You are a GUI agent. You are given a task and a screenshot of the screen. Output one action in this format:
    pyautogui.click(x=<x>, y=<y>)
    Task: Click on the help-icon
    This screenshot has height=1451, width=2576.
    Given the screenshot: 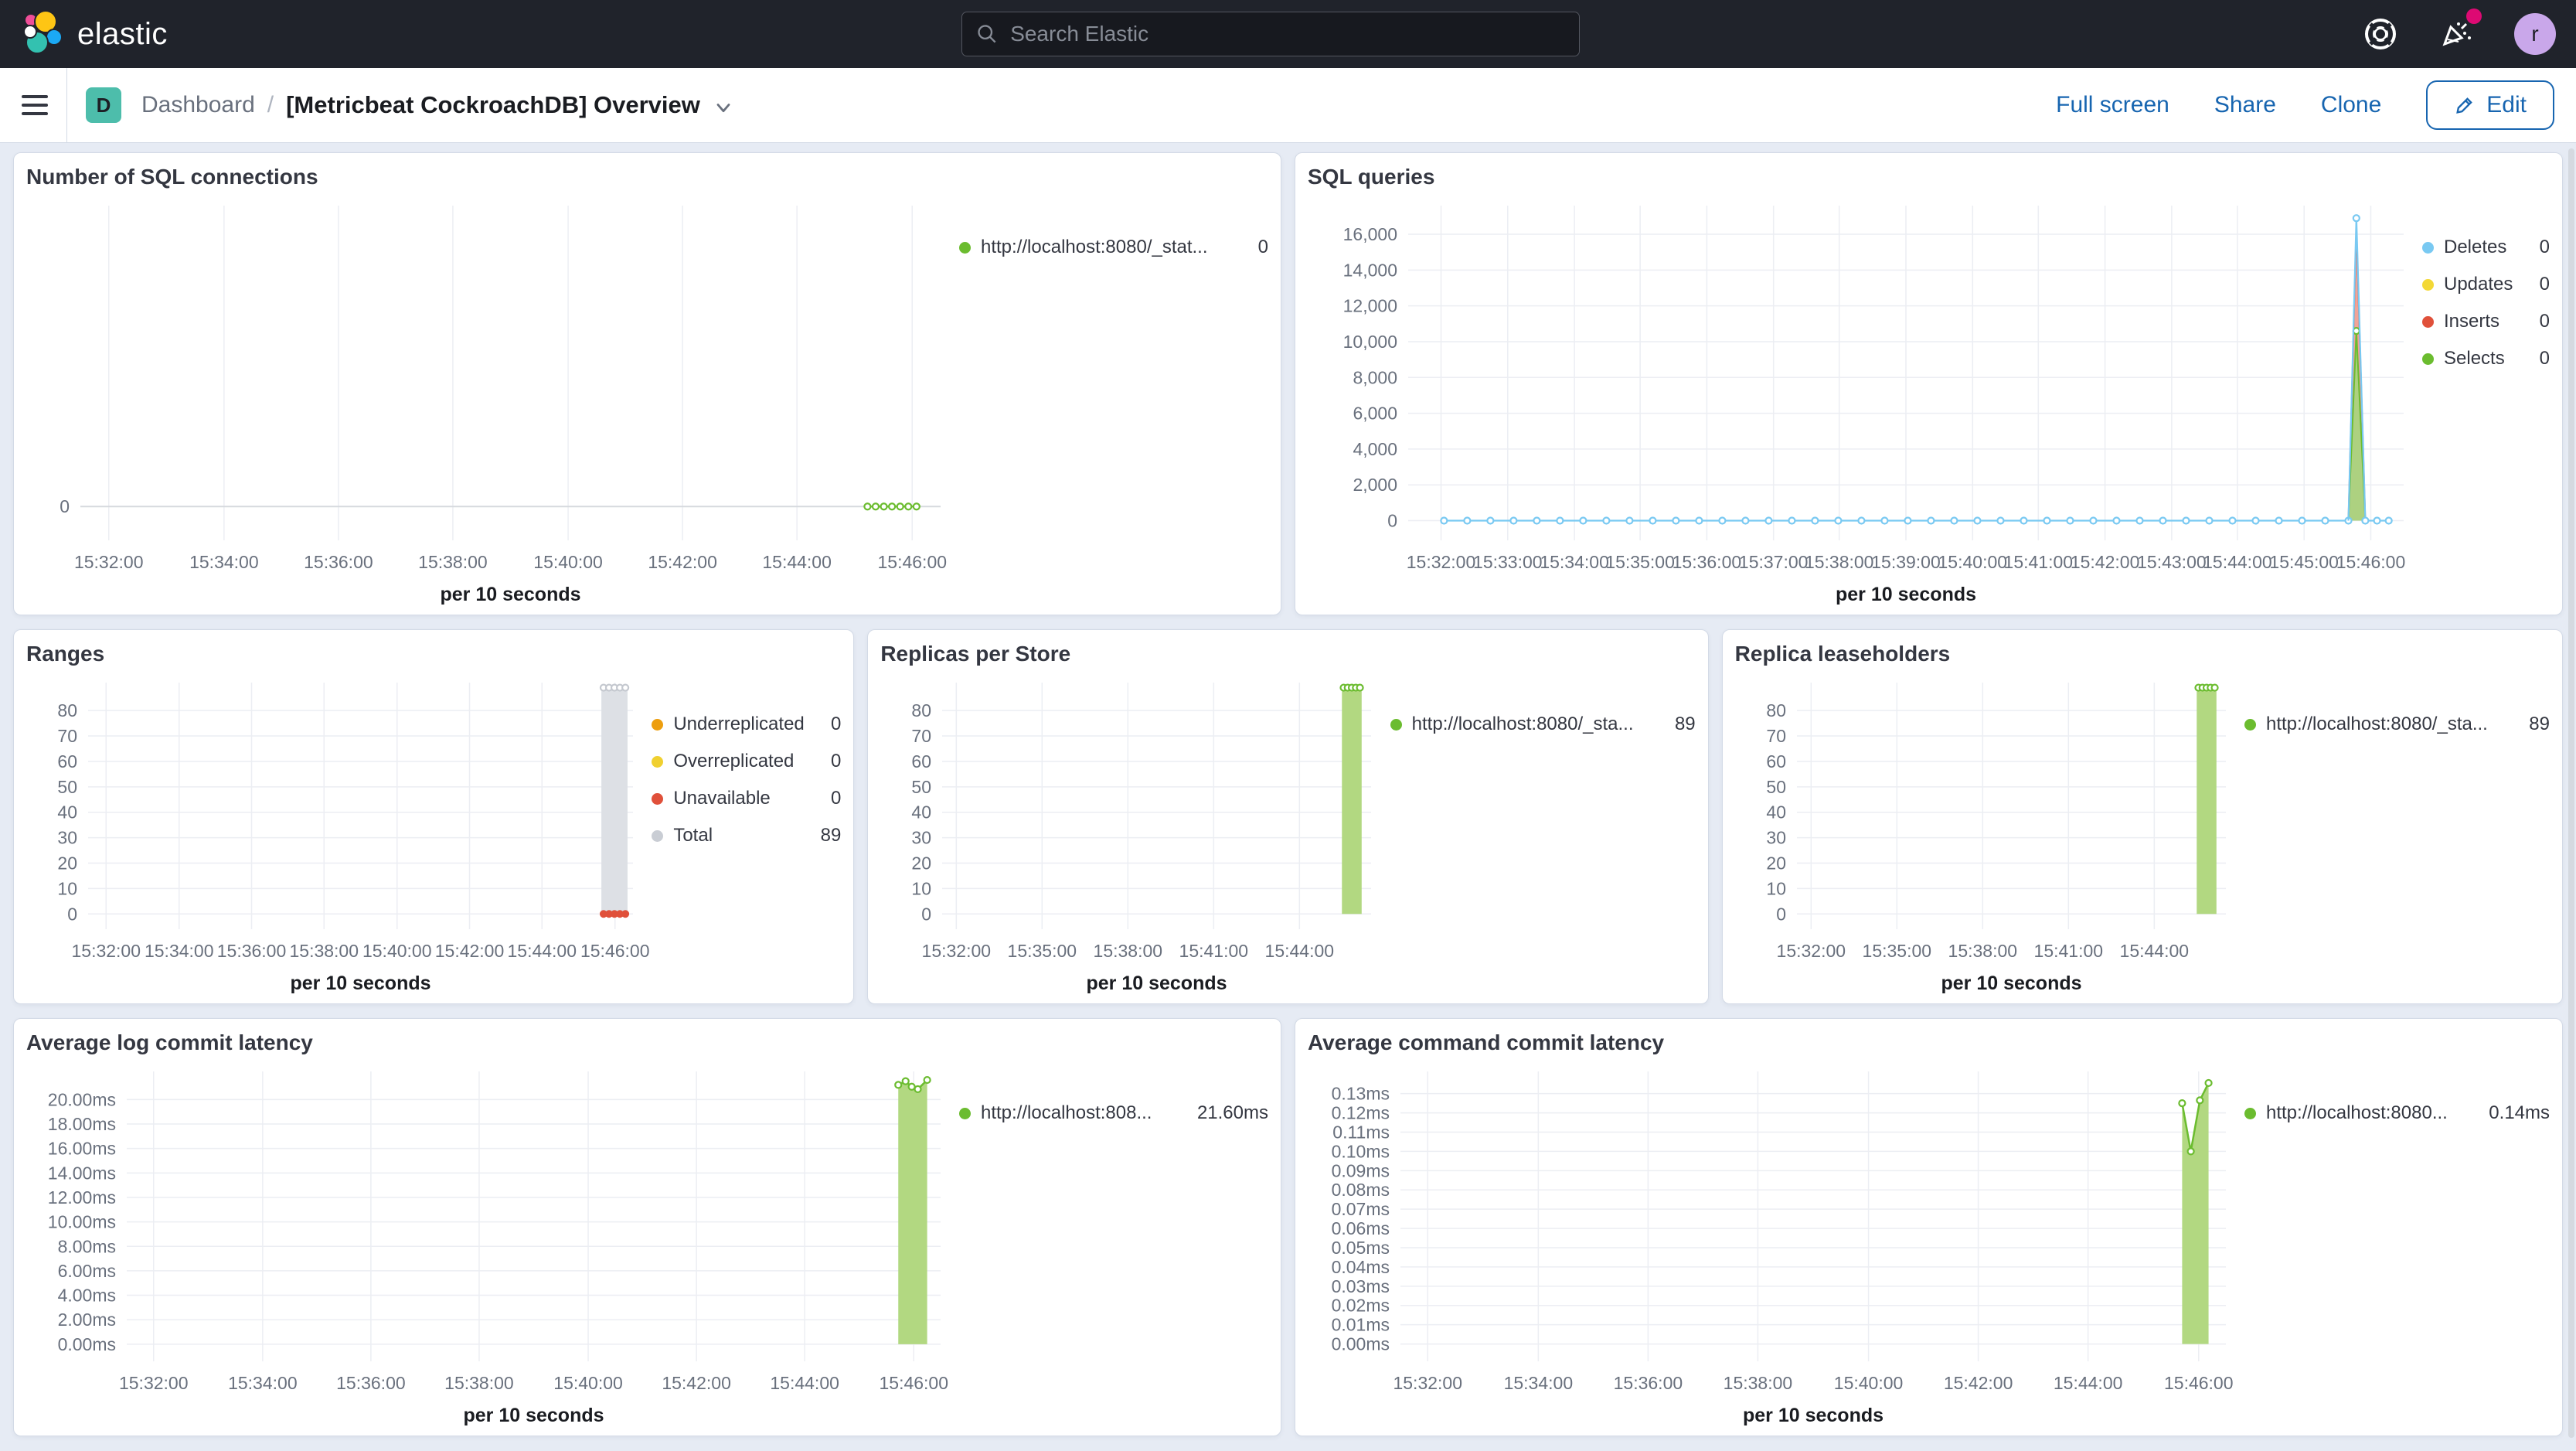 What is the action you would take?
    pyautogui.click(x=2380, y=34)
    